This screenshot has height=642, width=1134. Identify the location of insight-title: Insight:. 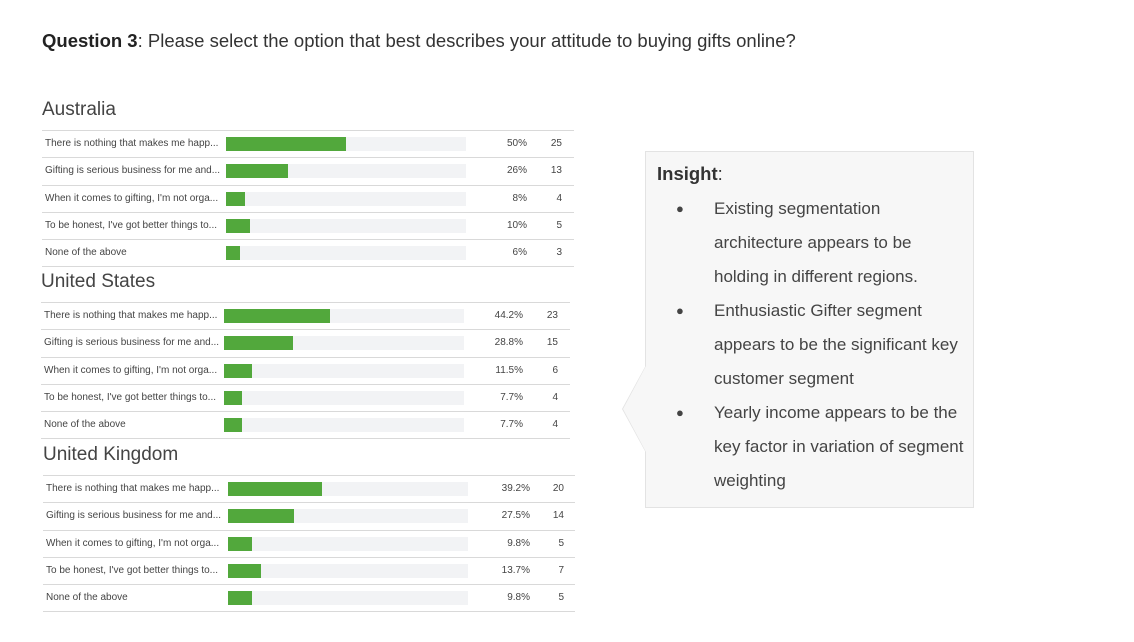
(690, 174).